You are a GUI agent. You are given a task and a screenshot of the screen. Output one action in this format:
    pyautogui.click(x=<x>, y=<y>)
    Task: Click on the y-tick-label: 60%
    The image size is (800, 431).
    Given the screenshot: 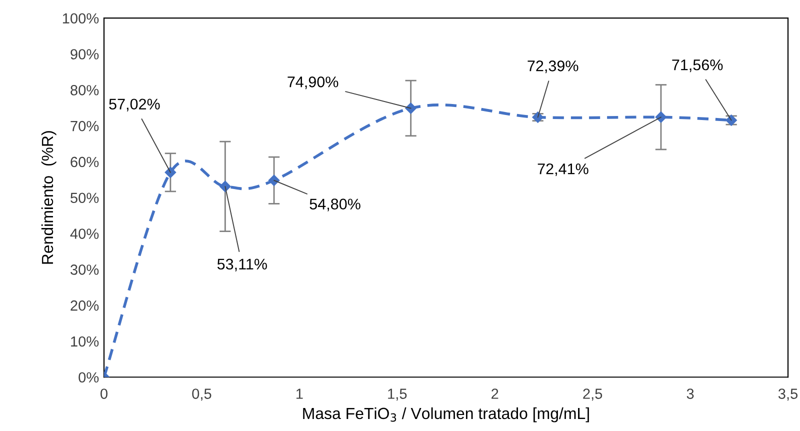 What is the action you would take?
    pyautogui.click(x=84, y=162)
    